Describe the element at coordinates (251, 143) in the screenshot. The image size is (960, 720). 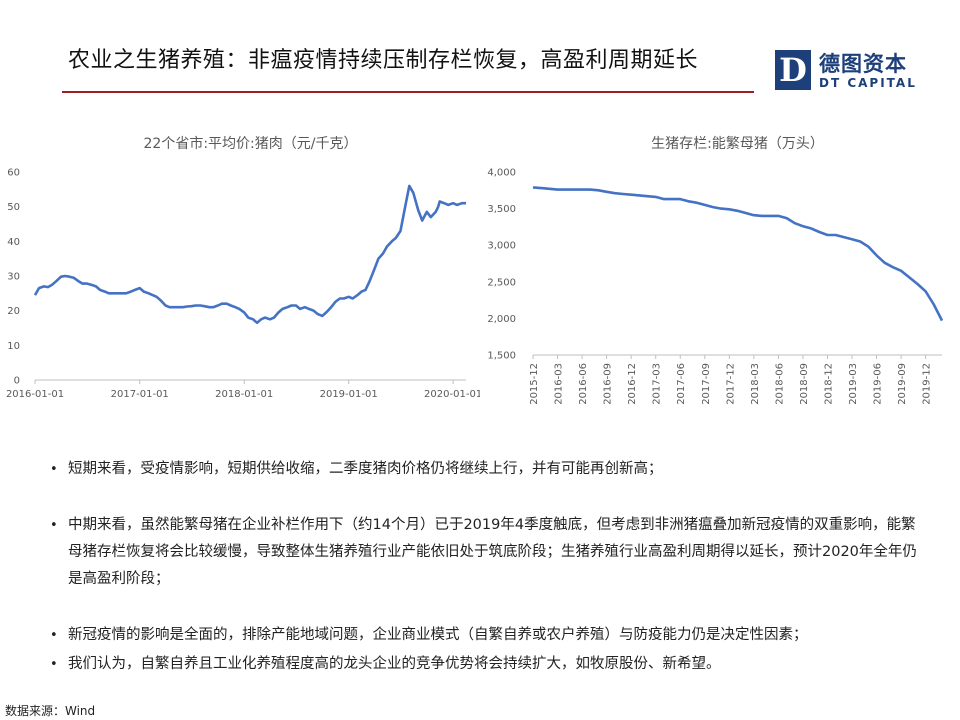
I see `chart-title: 22个省市:平均价:猪肉（元/千克）` at that location.